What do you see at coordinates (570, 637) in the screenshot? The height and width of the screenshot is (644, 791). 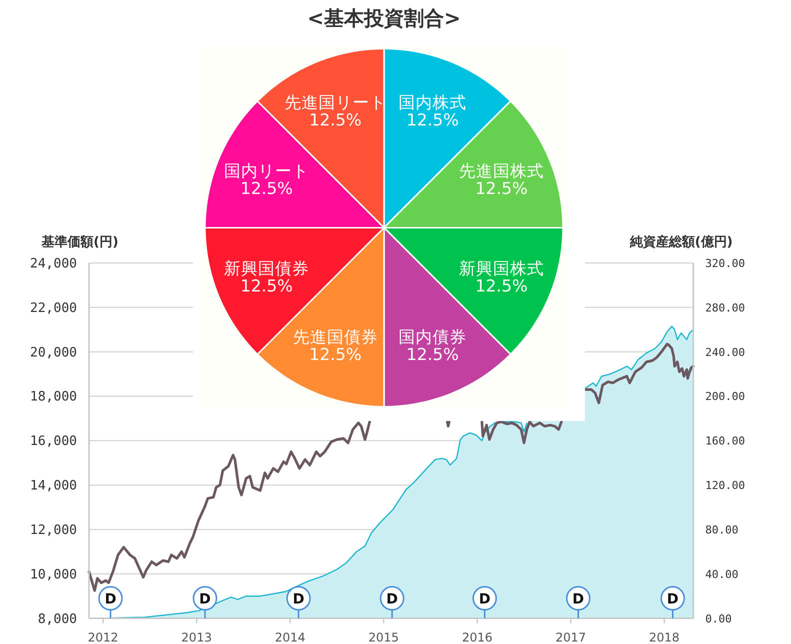 I see `x-tick-label: 2017` at bounding box center [570, 637].